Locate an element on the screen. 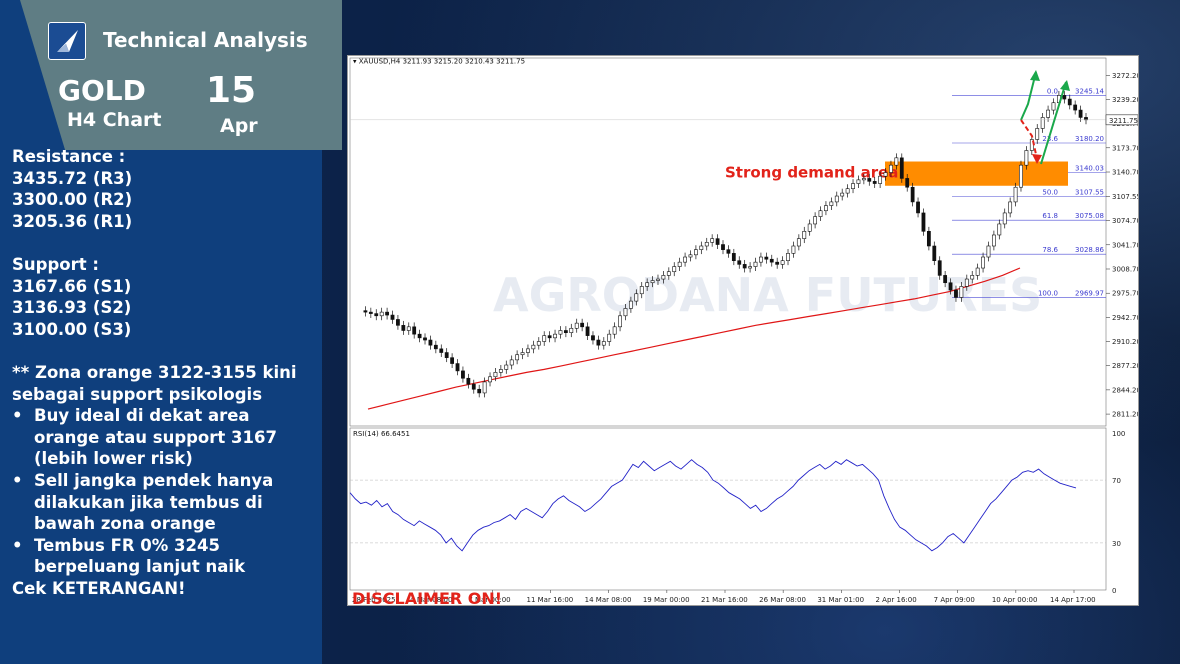 This screenshot has width=1180, height=664. rsi-tick-label: 100 is located at coordinates (1118, 434).